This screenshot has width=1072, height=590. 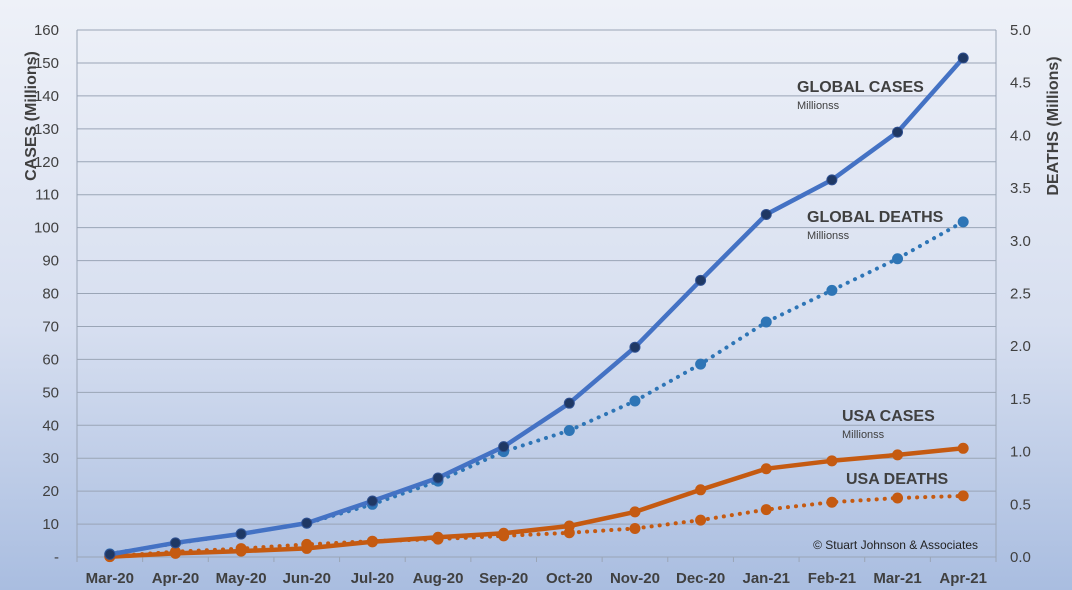 I want to click on left-axis-title: CASES (Millions), so click(x=31, y=116).